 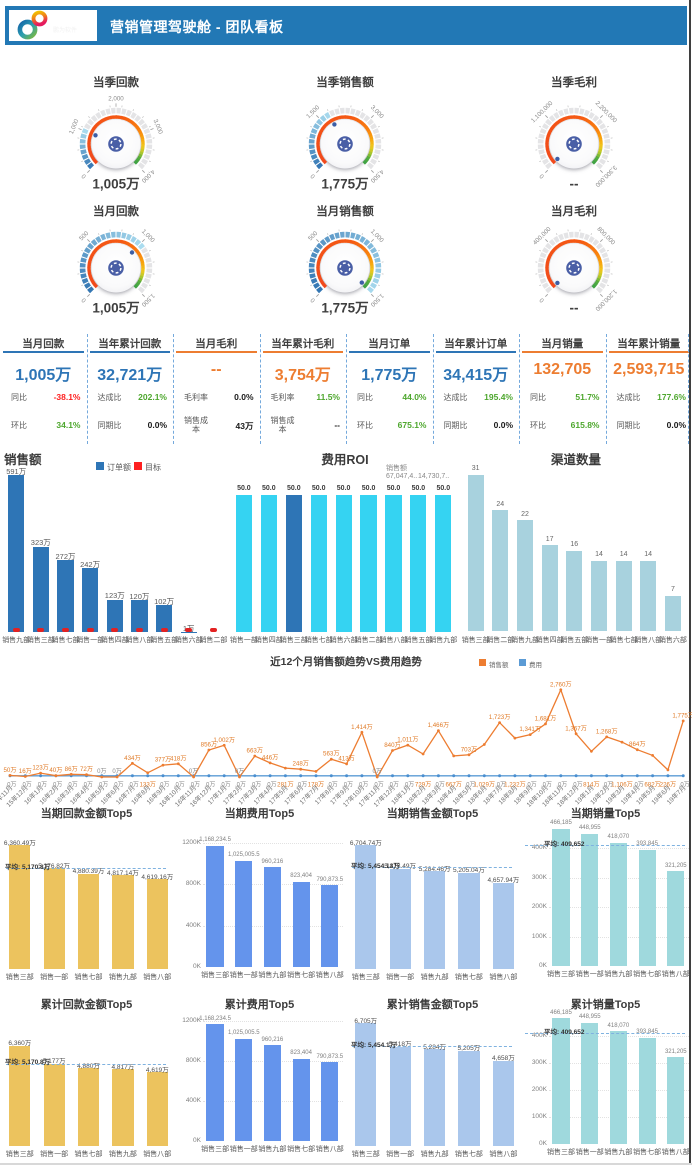 What do you see at coordinates (607, 731) in the screenshot?
I see `svg-text: 1,268万` at bounding box center [607, 731].